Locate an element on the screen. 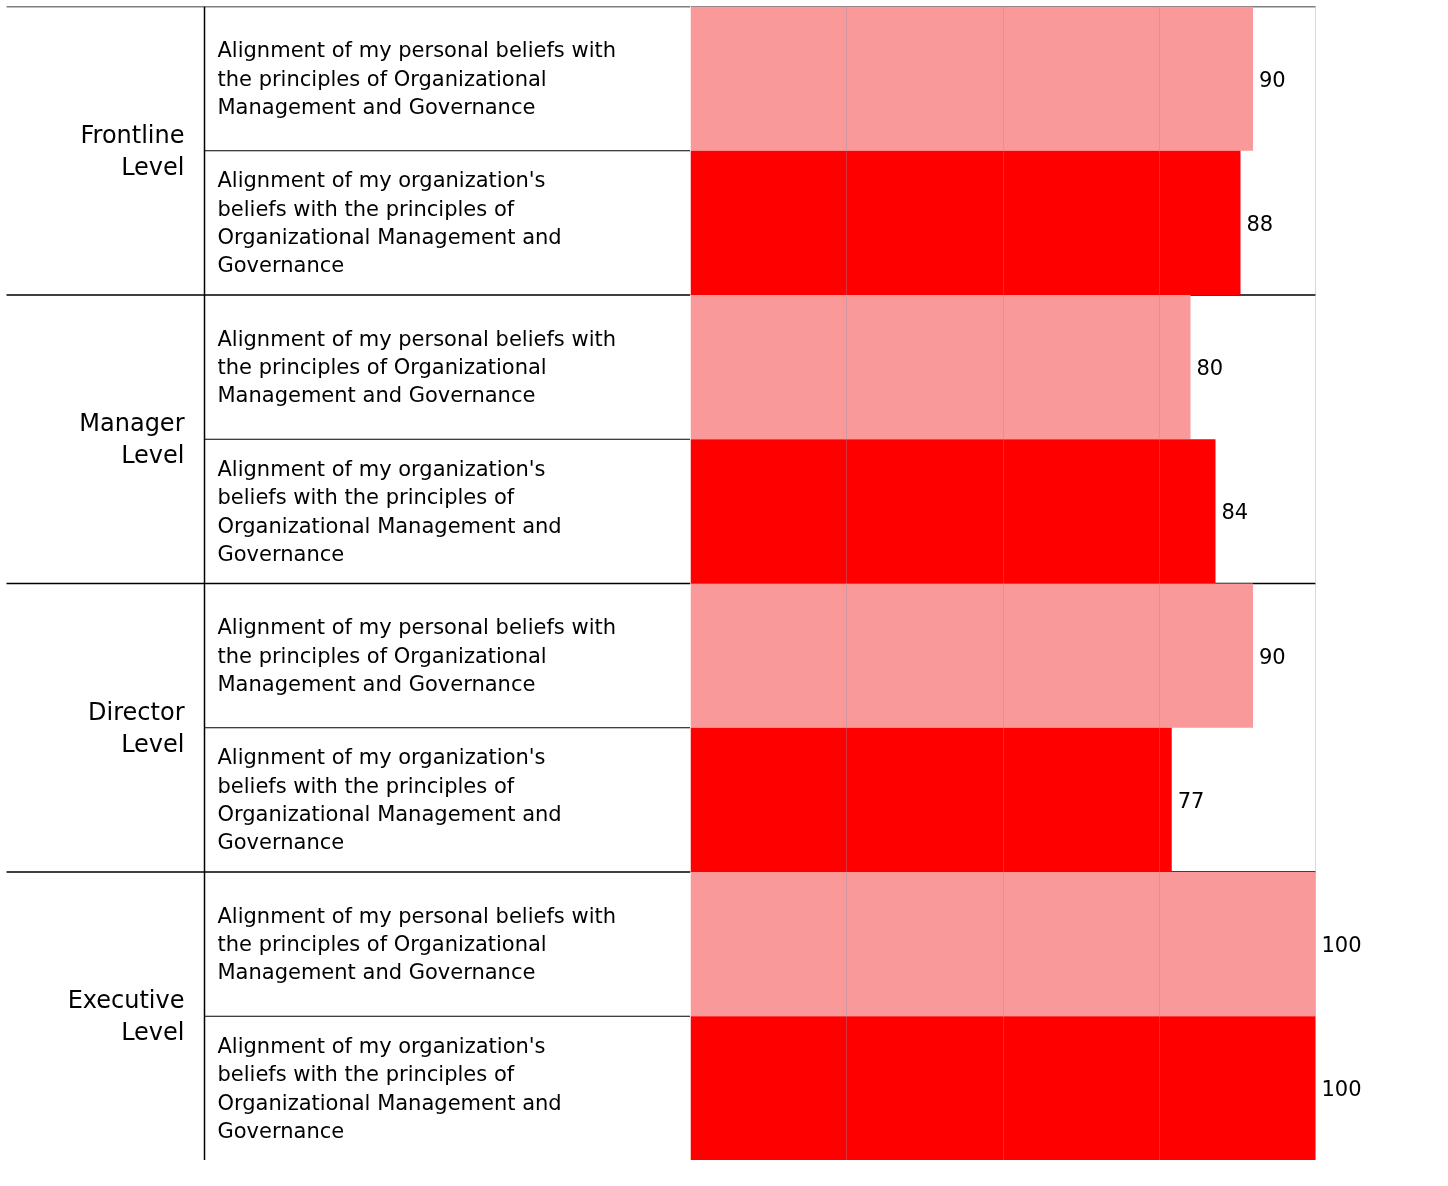 This screenshot has width=1448, height=1186. text: Frontline Level is located at coordinates (132, 150).